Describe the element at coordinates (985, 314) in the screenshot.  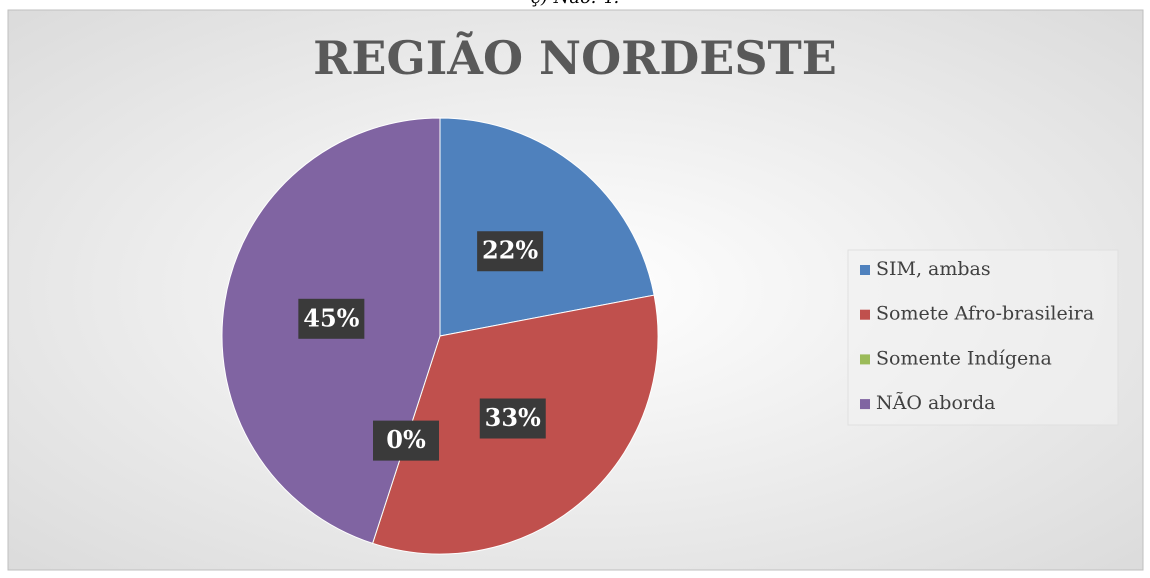
I see `legend-label: Somete Afro-brasileira` at that location.